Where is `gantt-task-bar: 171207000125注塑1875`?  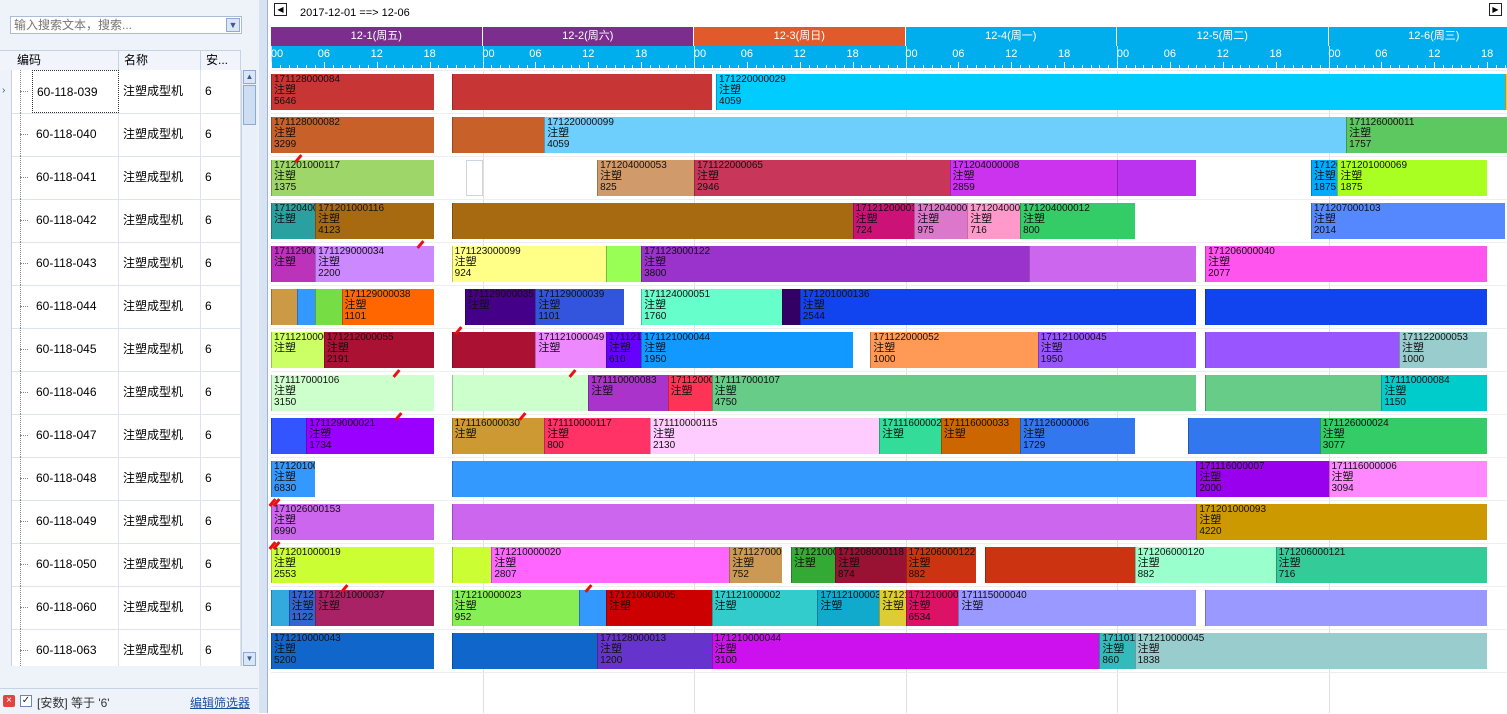
gantt-task-bar: 171207000125注塑1875 is located at coordinates (1324, 178).